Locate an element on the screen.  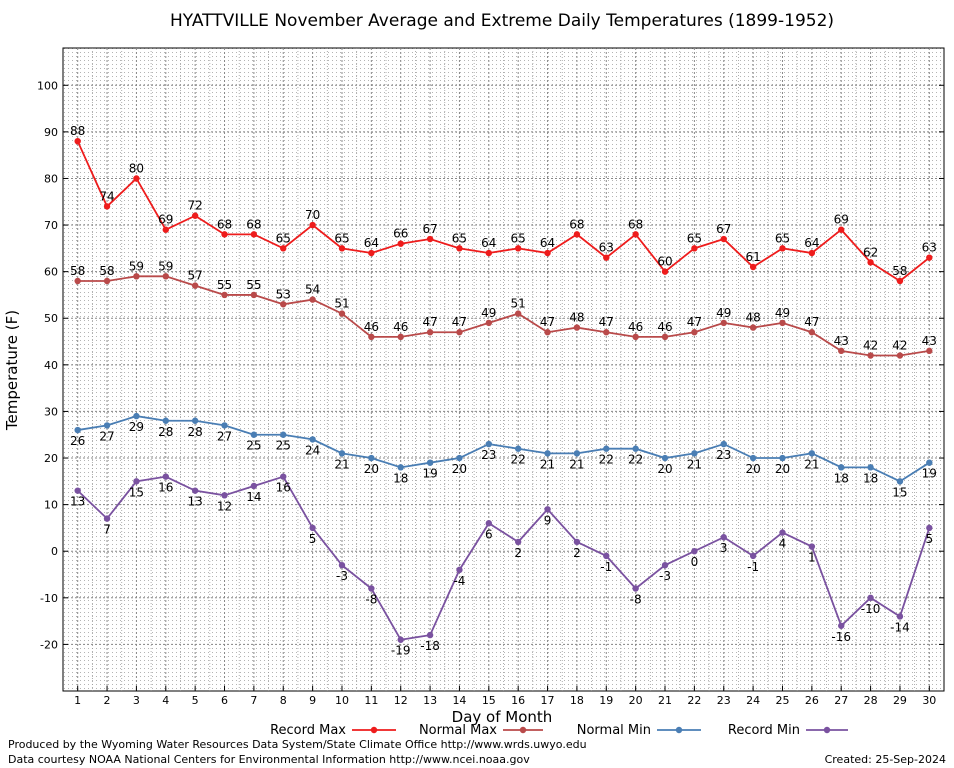
data-label: 64 is located at coordinates (811, 243).